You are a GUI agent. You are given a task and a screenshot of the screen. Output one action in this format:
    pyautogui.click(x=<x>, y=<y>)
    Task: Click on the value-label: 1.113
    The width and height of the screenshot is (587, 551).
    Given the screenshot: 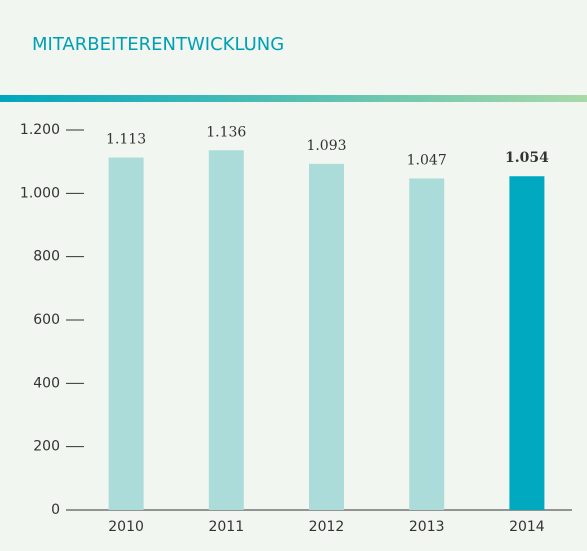 What is the action you would take?
    pyautogui.click(x=126, y=140)
    